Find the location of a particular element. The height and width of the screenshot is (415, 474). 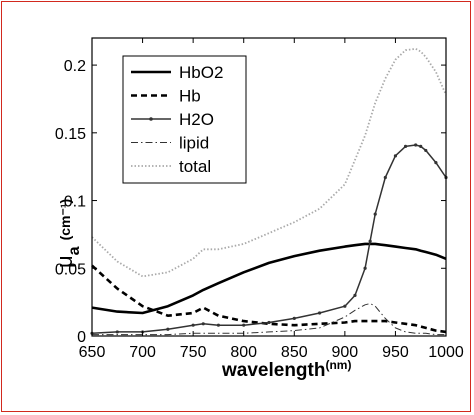

legend-label-lipid: lipid is located at coordinates (194, 143).